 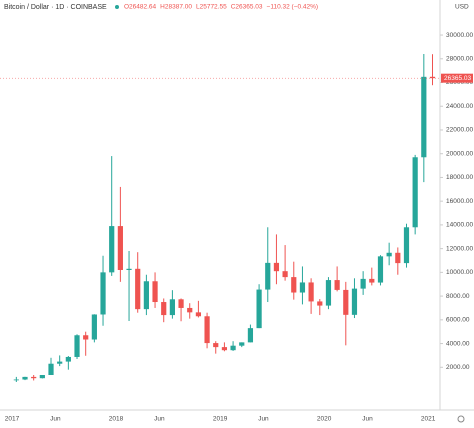 I want to click on y-tick-label: 22000.00, so click(x=459, y=130).